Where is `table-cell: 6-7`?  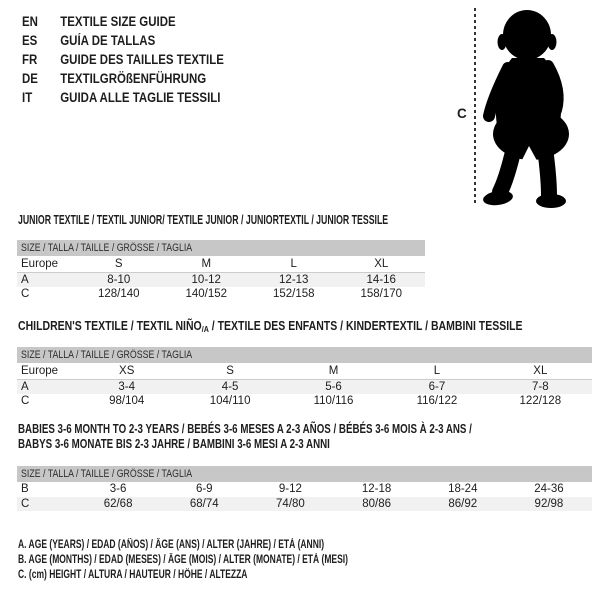 table-cell: 6-7 is located at coordinates (437, 386).